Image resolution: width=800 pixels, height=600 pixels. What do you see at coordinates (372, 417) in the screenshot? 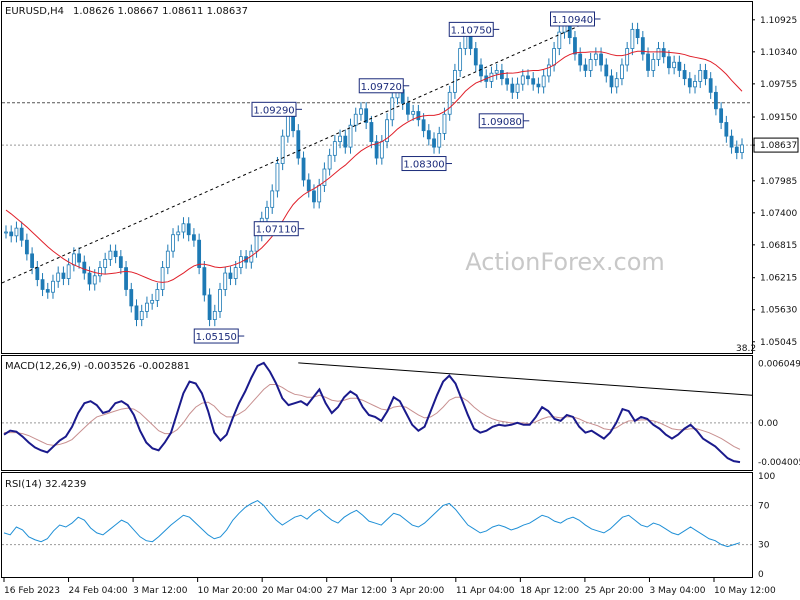
I see `macd-signal-line` at bounding box center [372, 417].